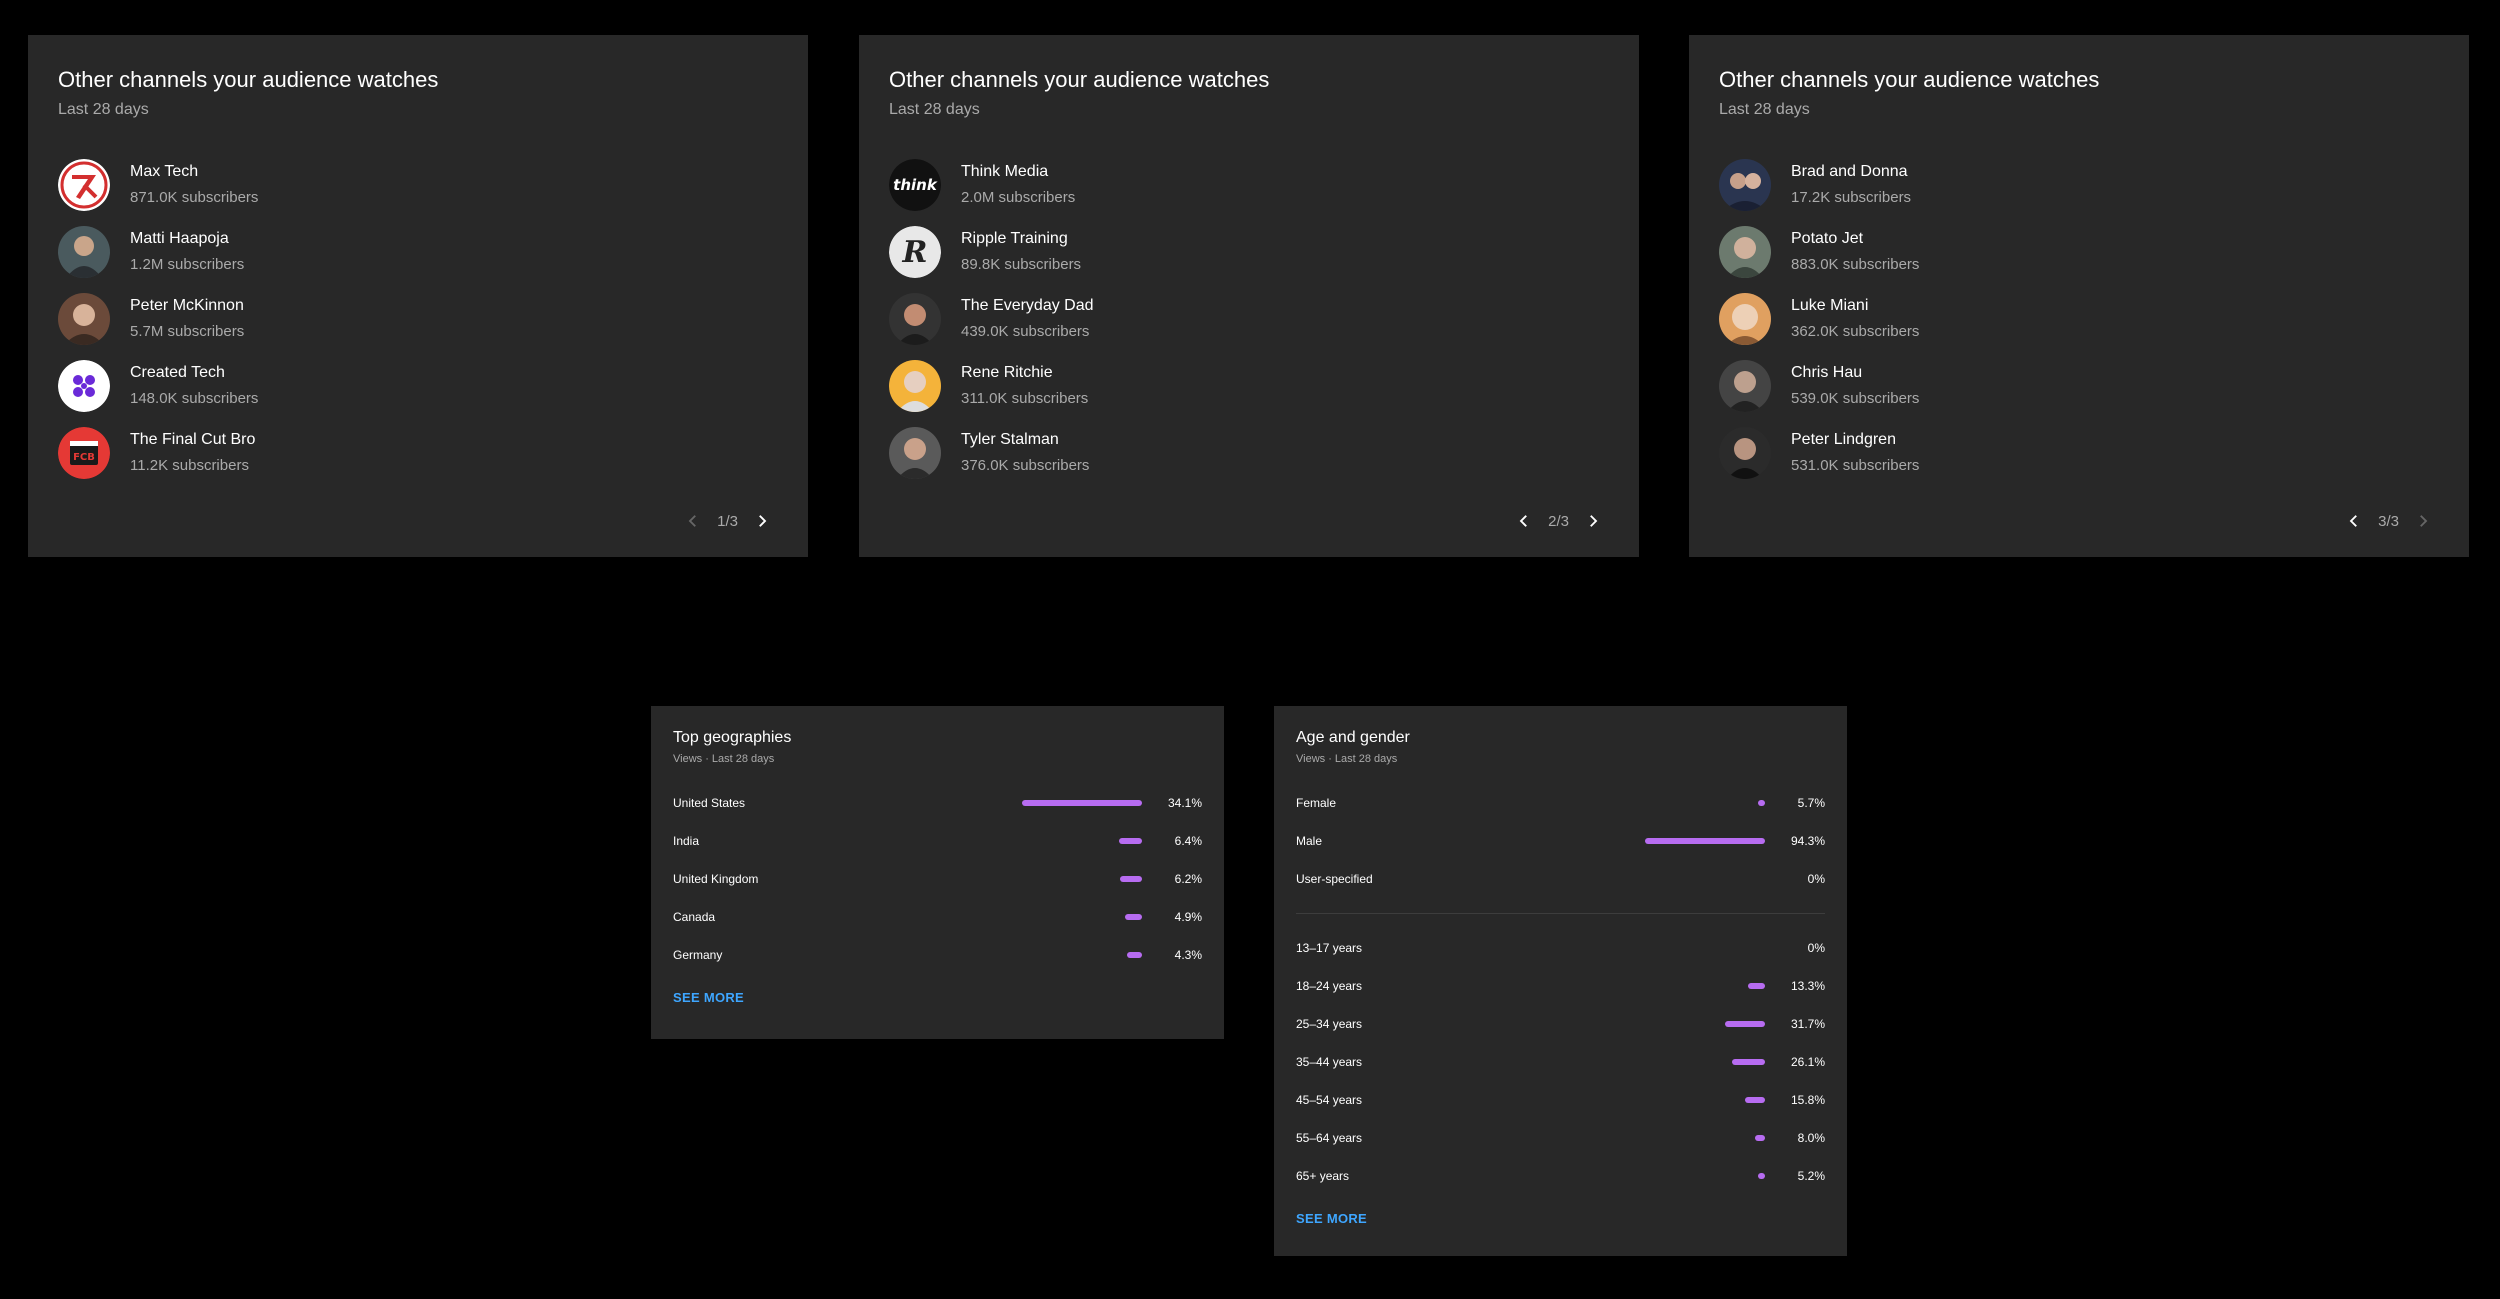 The width and height of the screenshot is (2500, 1299). What do you see at coordinates (1855, 398) in the screenshot?
I see `channel-subscribers: 539.0K subscribers` at bounding box center [1855, 398].